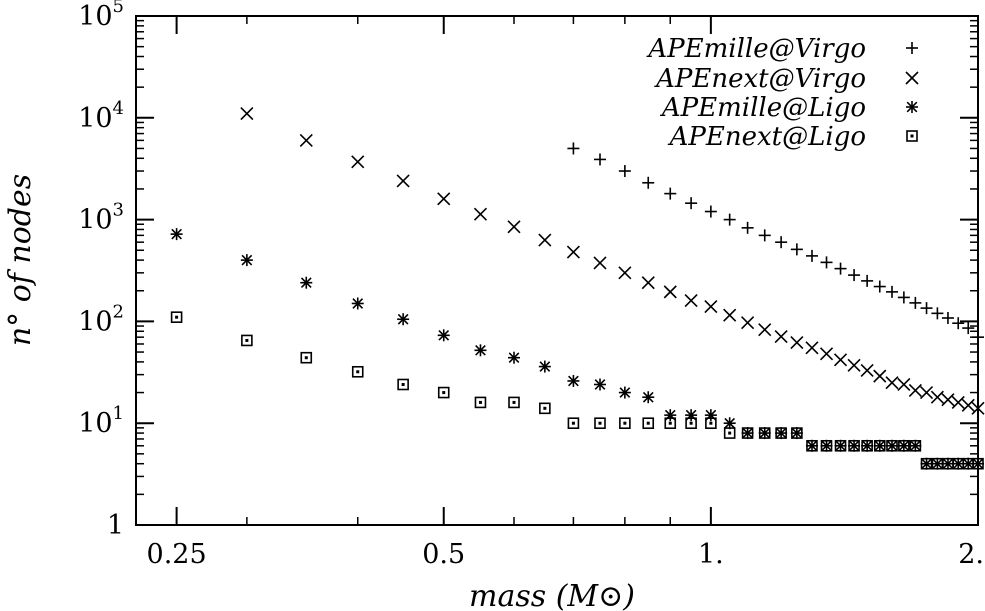 This screenshot has width=985, height=611. I want to click on y-tick-labels: 1 10¹ 10² 10³ 10⁴ 10⁵, so click(101, 270).